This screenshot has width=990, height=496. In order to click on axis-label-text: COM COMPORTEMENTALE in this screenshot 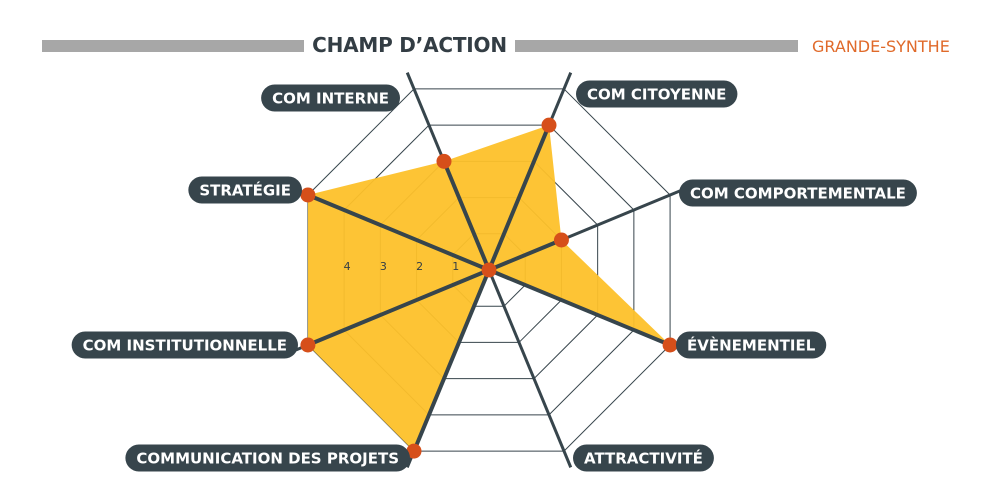, I will do `click(798, 194)`.